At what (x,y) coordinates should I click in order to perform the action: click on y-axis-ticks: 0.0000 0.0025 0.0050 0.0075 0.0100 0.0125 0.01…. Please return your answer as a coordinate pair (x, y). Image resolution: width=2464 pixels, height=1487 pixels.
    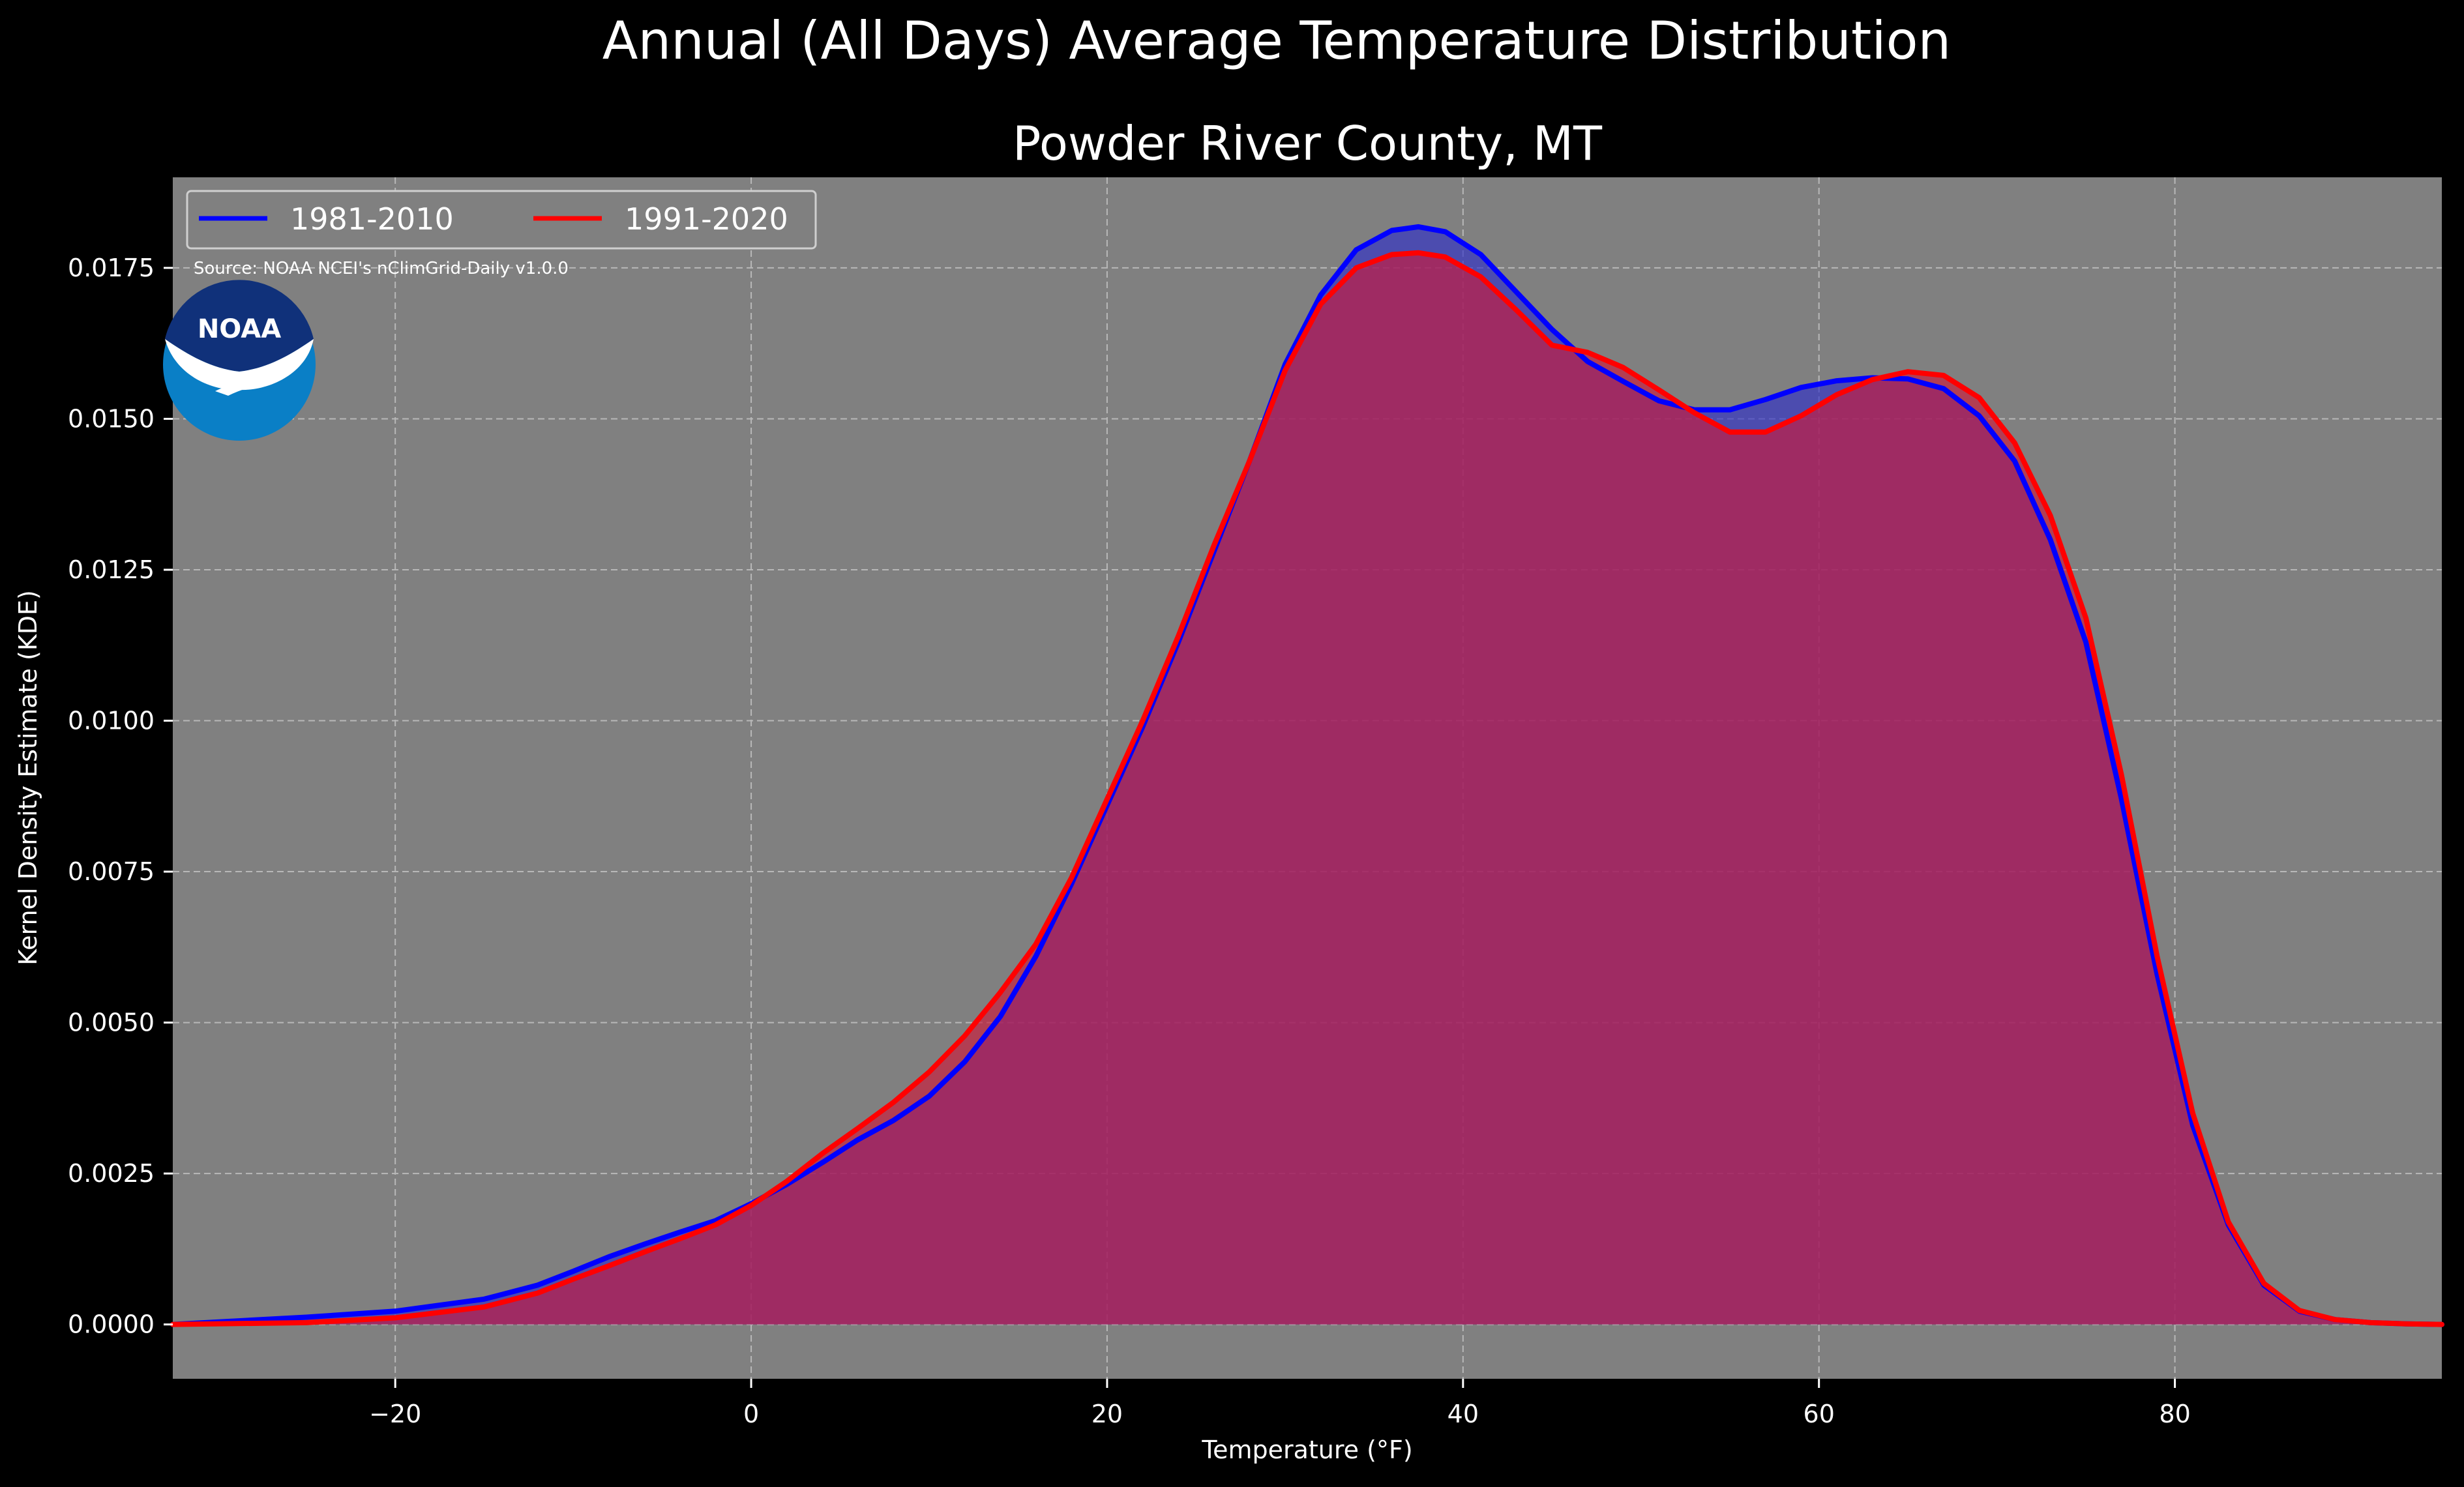
    Looking at the image, I should click on (120, 796).